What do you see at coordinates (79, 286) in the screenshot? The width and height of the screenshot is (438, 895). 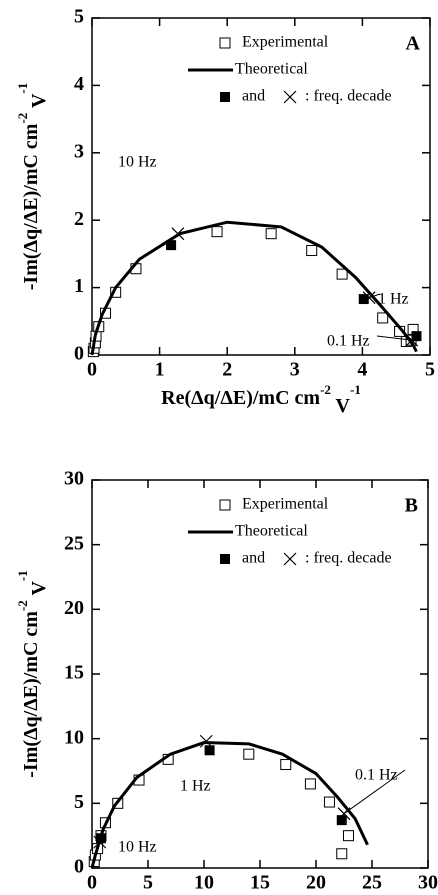 I see `y-tick-label: 1` at bounding box center [79, 286].